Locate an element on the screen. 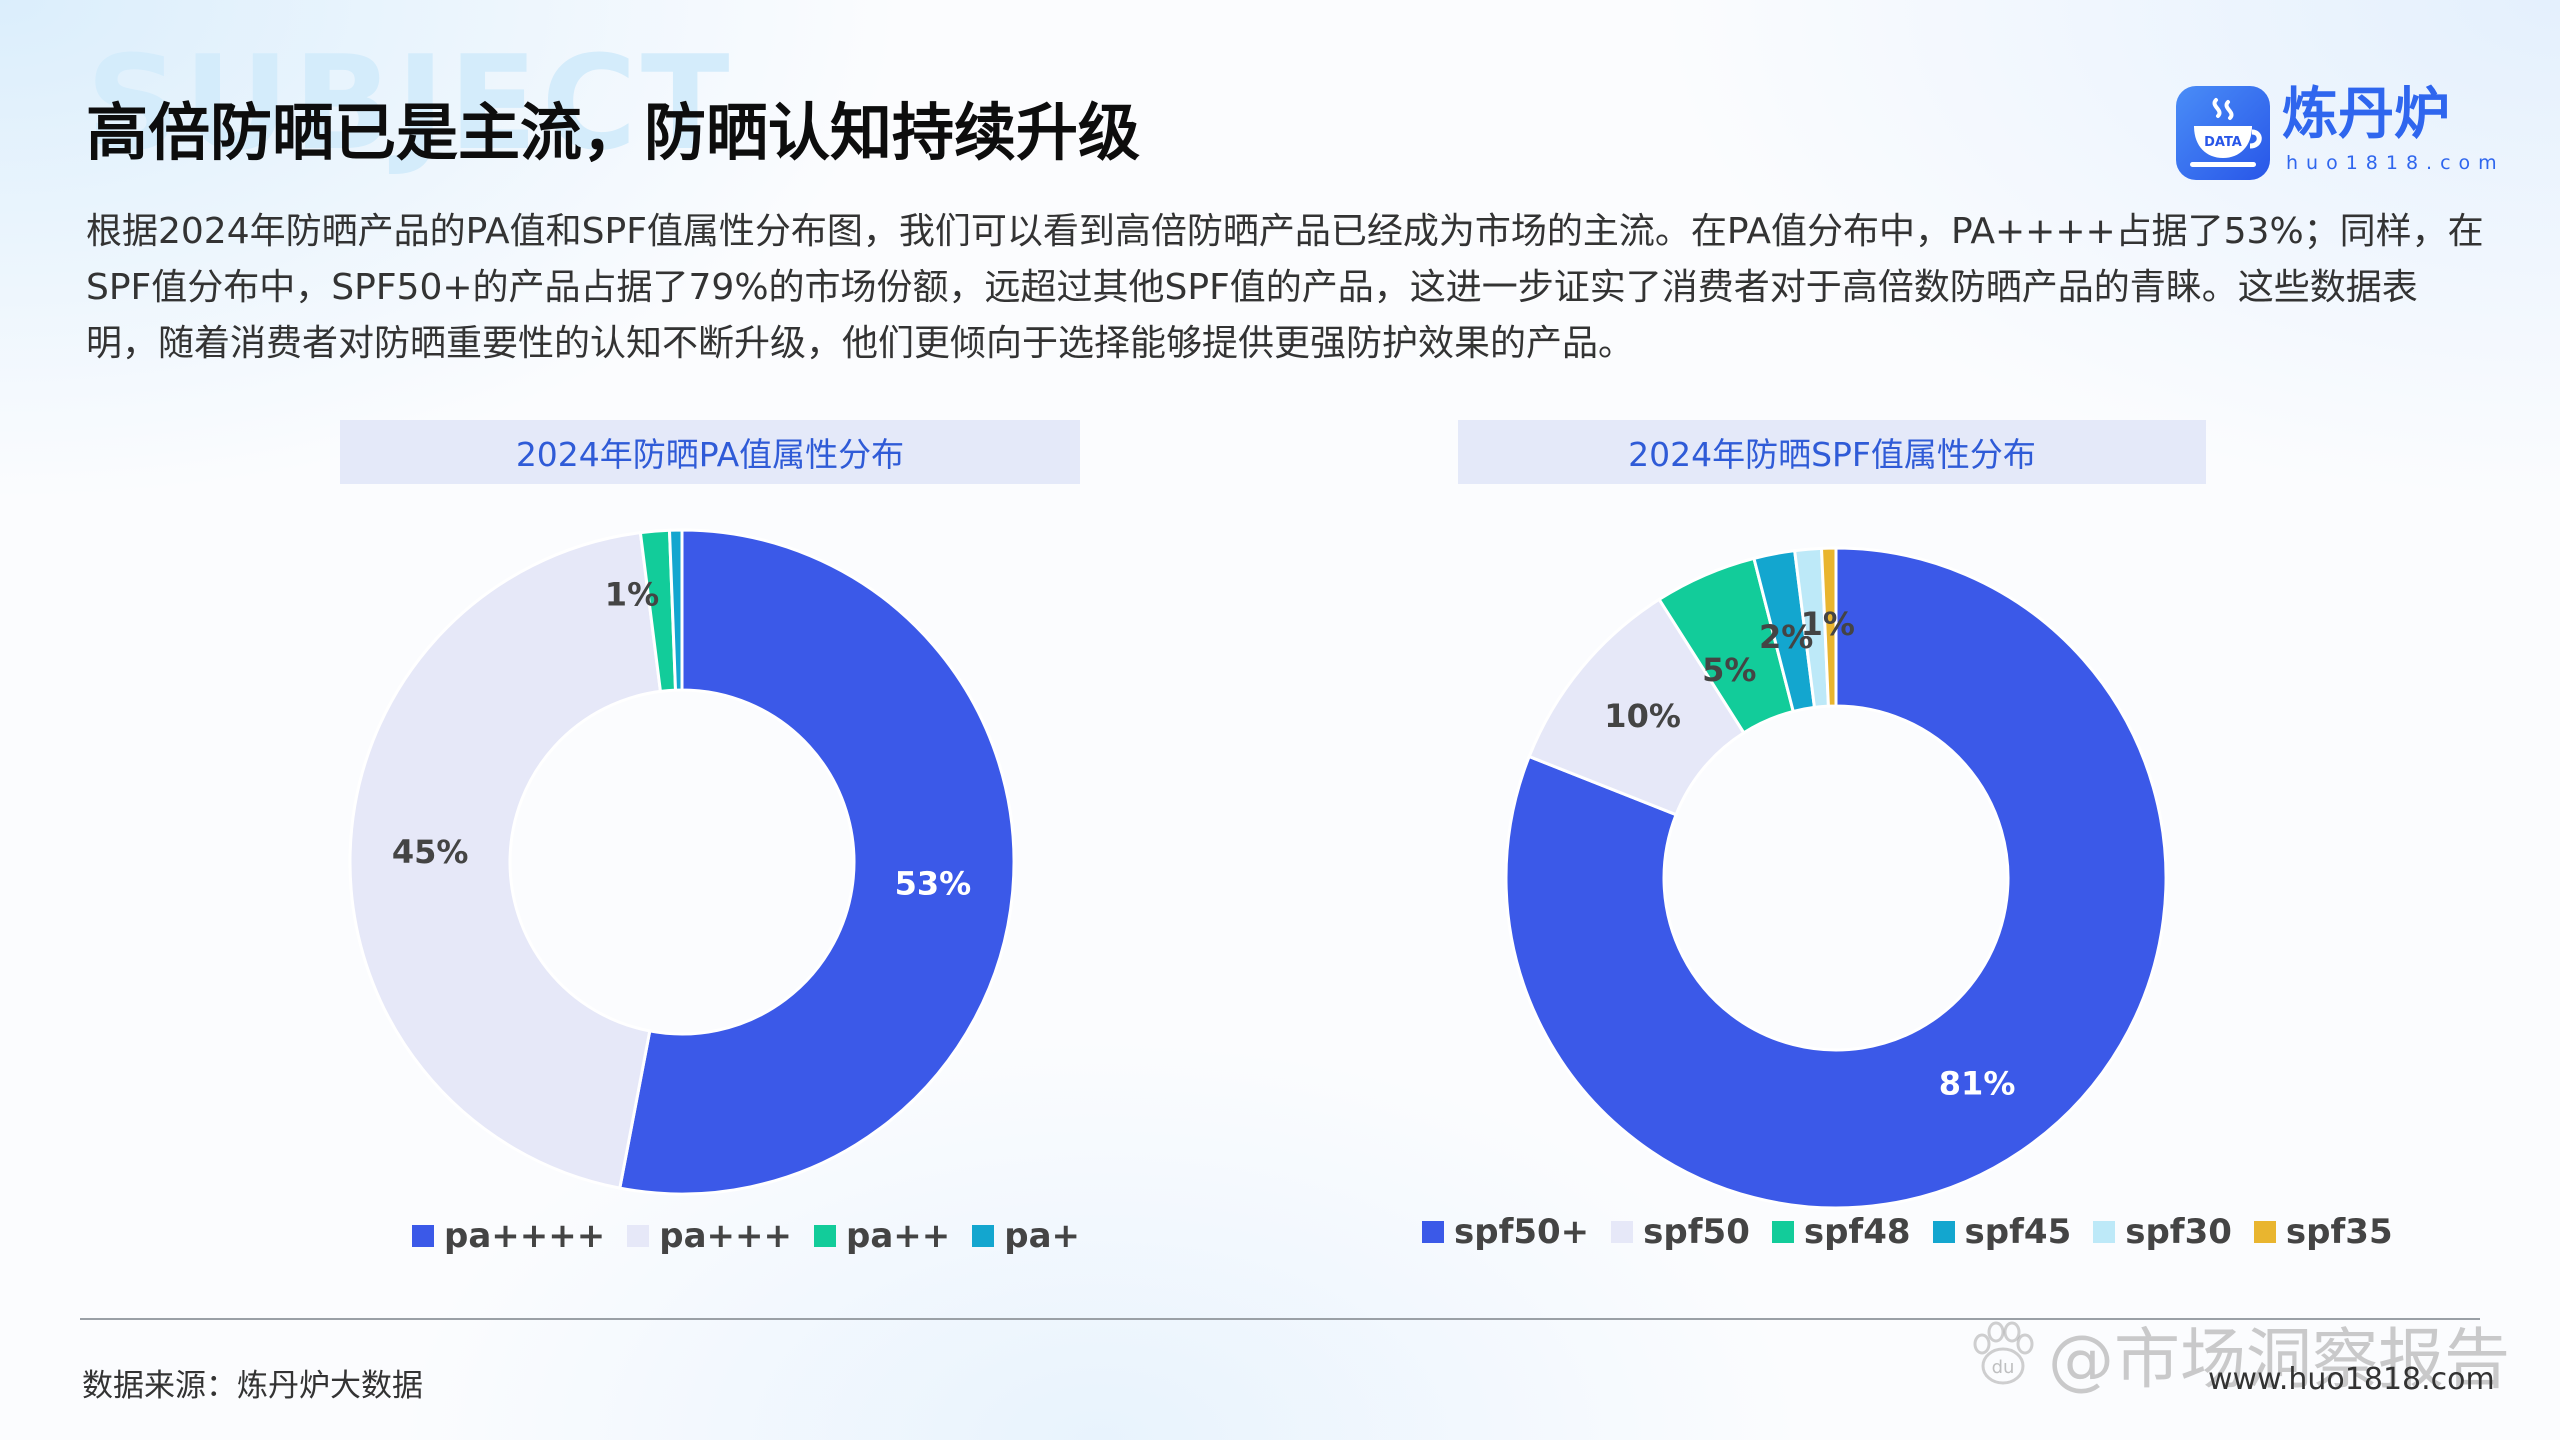  spf-legend-item-spf30: spf30 is located at coordinates (2162, 1232).